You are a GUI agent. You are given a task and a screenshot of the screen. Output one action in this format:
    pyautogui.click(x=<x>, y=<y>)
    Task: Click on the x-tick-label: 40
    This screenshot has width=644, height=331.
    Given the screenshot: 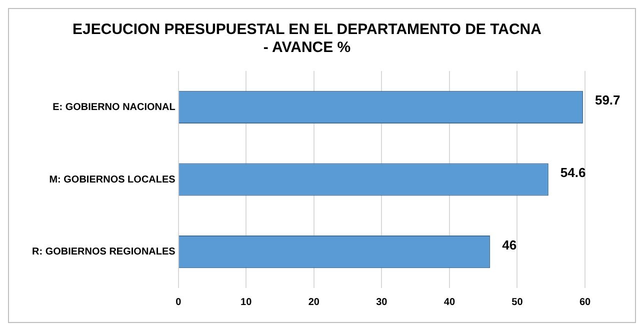 What is the action you would take?
    pyautogui.click(x=450, y=302)
    